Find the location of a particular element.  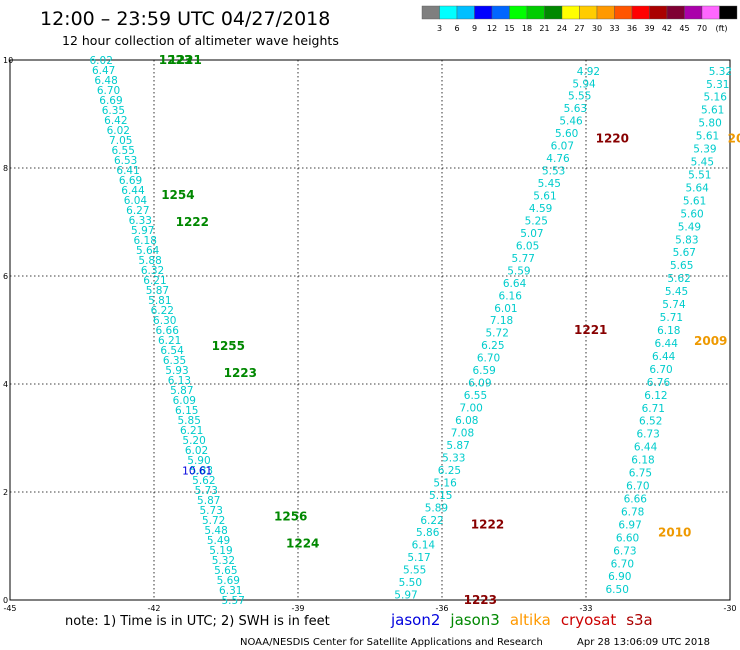

wave-height-label: 5.19 is located at coordinates (220, 551).